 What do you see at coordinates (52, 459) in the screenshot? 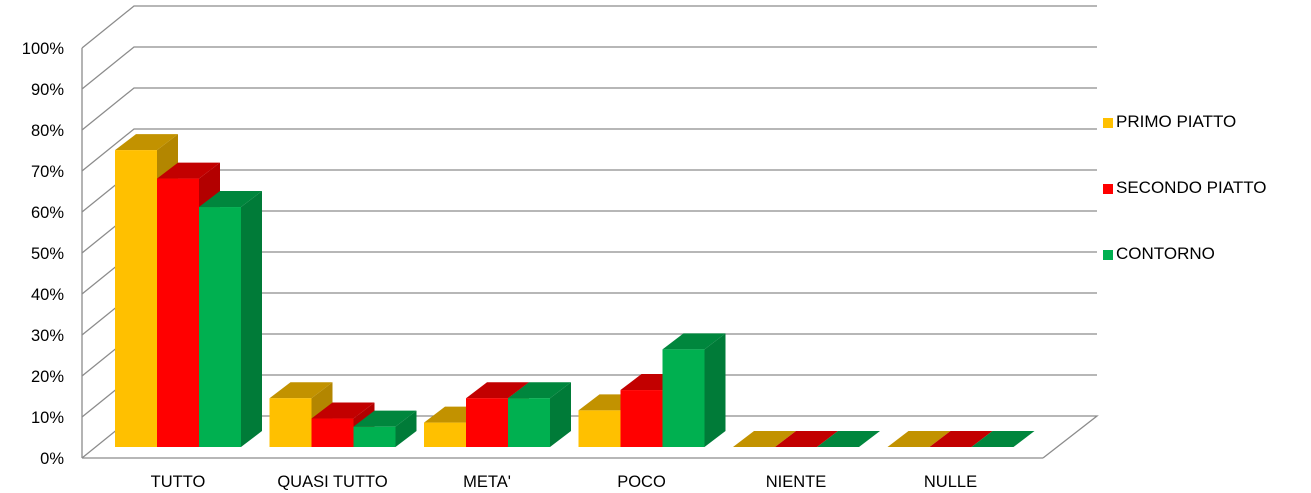
I see `y-tick-label: 0%` at bounding box center [52, 459].